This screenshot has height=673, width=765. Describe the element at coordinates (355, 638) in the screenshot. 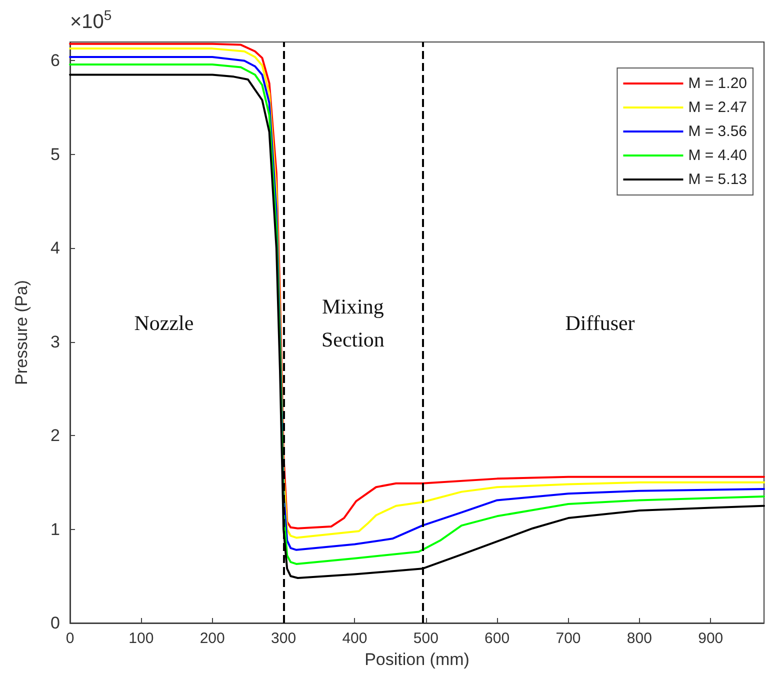

I see `x-tick-label: 400` at that location.